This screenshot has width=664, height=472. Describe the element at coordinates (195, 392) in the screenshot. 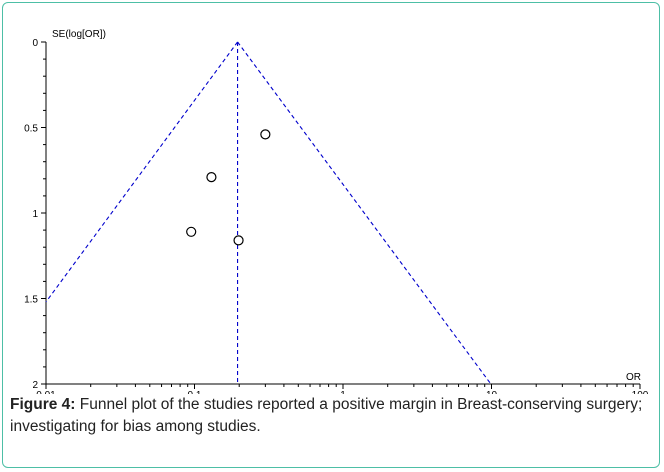

I see `x-tick-label: 0.1` at that location.